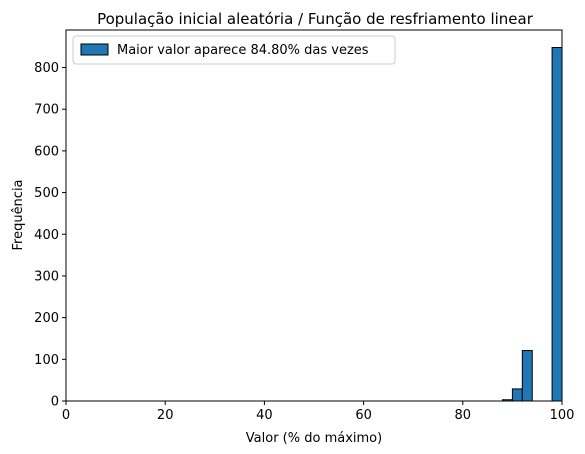  Describe the element at coordinates (46, 110) in the screenshot. I see `y-tick-label: 700` at that location.